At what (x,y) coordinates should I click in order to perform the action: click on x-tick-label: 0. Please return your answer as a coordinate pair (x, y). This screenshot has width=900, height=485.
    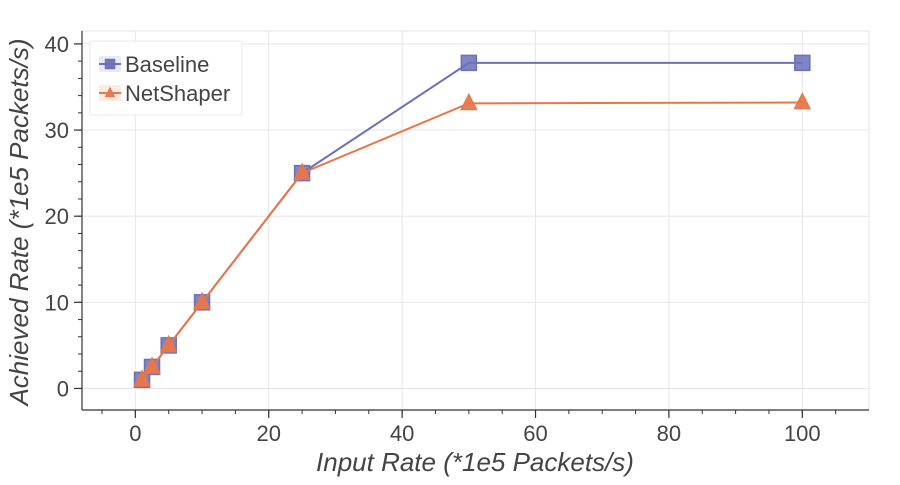
    Looking at the image, I should click on (135, 433).